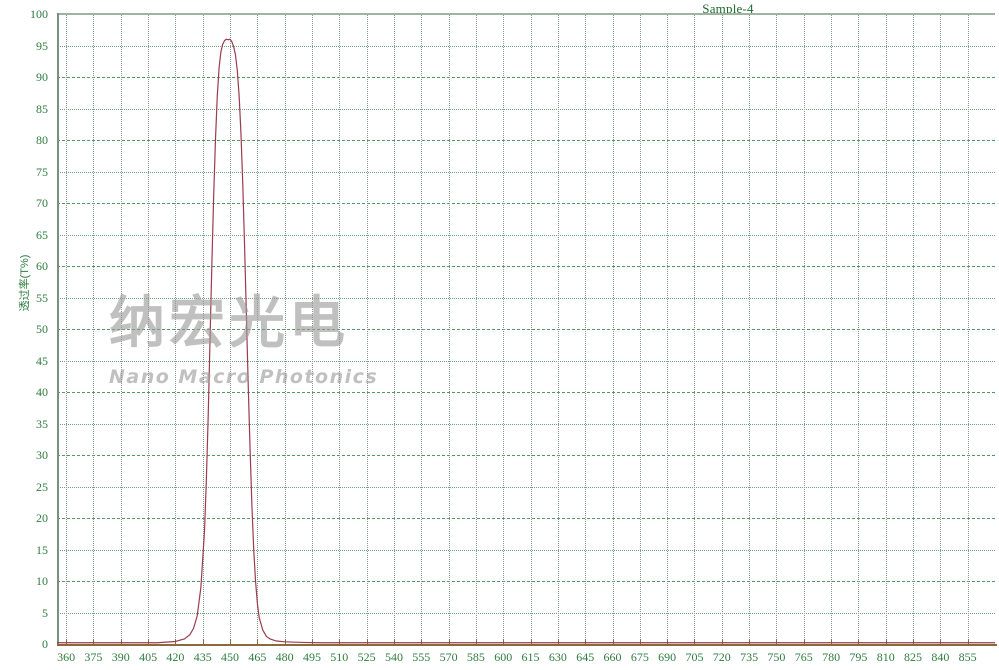 The height and width of the screenshot is (670, 999). Describe the element at coordinates (694, 657) in the screenshot. I see `x-tick-label: 705` at that location.